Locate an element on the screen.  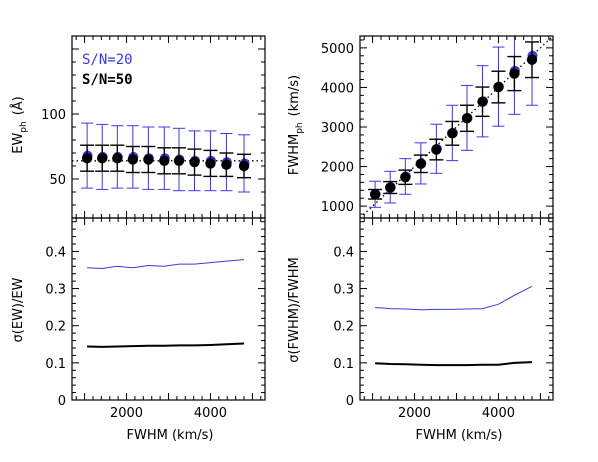
panel-ew-ticks: 50 100 is located at coordinates (153, 127).